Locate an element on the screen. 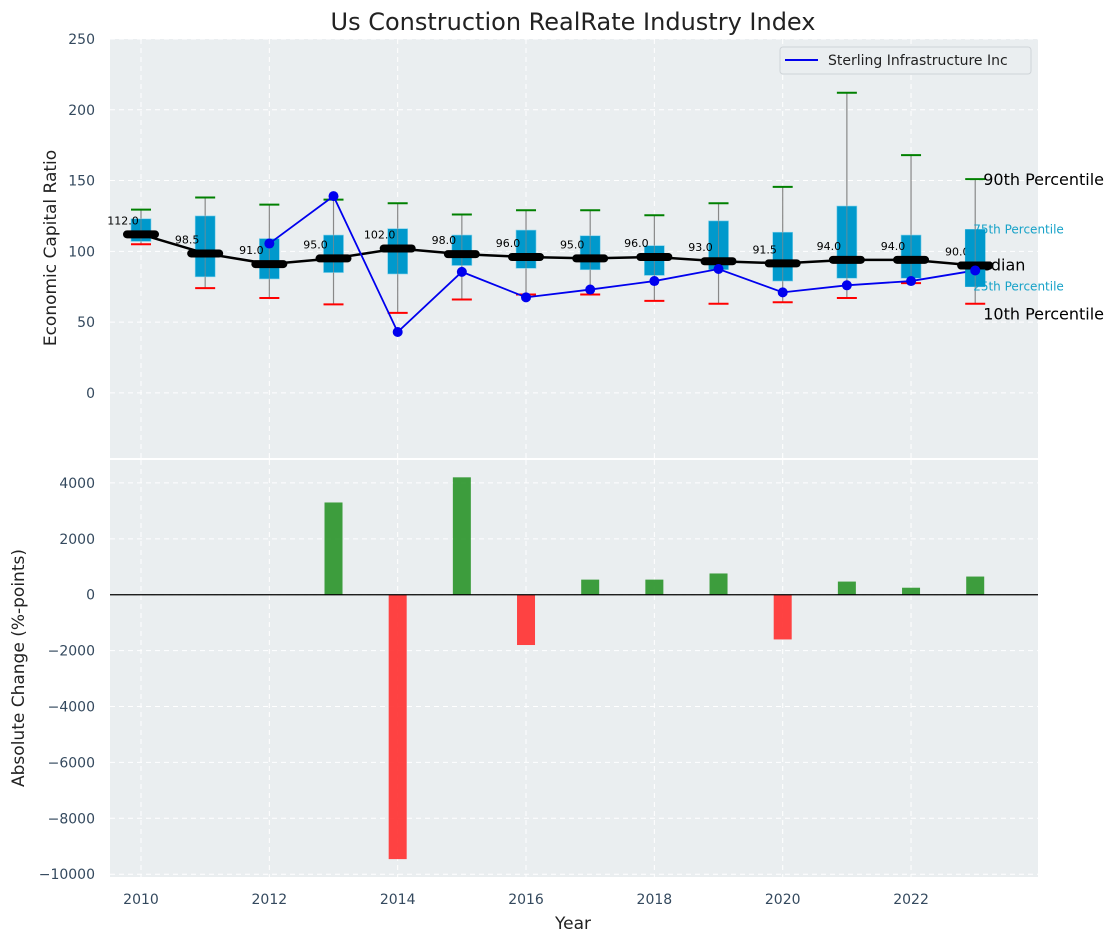 This screenshot has width=1117, height=942. x-tick-label: 2022 is located at coordinates (911, 900).